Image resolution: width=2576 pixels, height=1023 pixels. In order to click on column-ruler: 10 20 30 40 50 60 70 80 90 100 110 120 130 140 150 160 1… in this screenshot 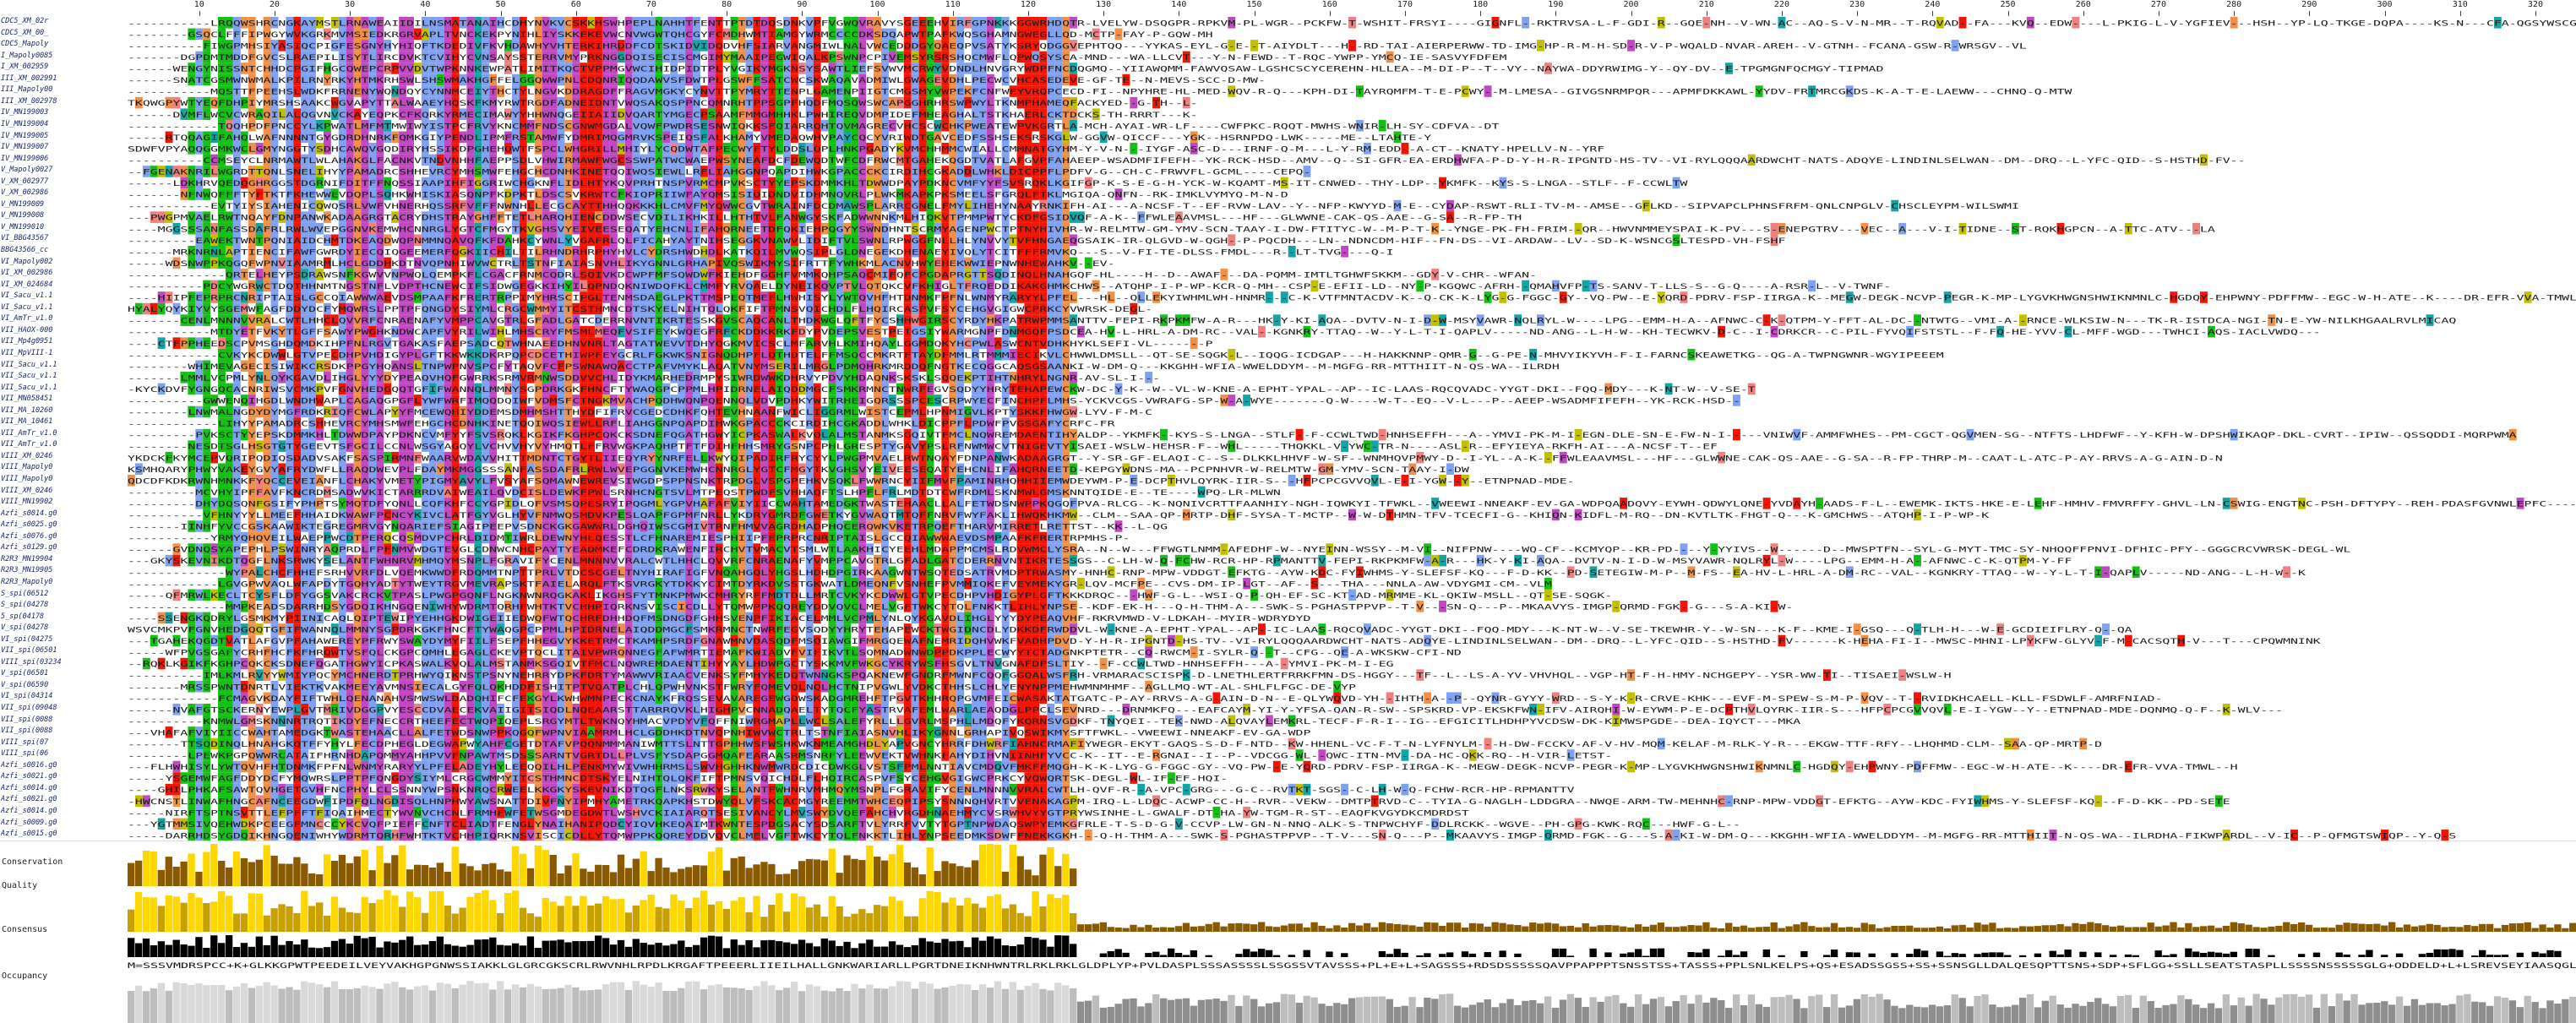, I will do `click(1288, 8)`.